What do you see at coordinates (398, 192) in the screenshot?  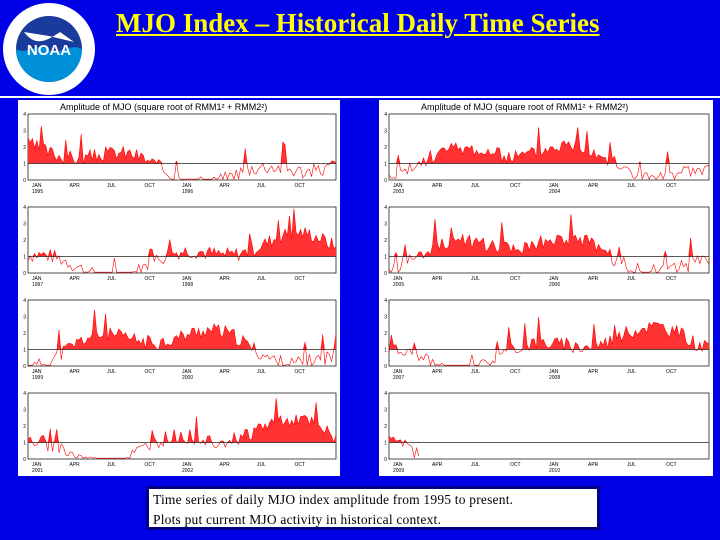 I see `x-year-label: 2003` at bounding box center [398, 192].